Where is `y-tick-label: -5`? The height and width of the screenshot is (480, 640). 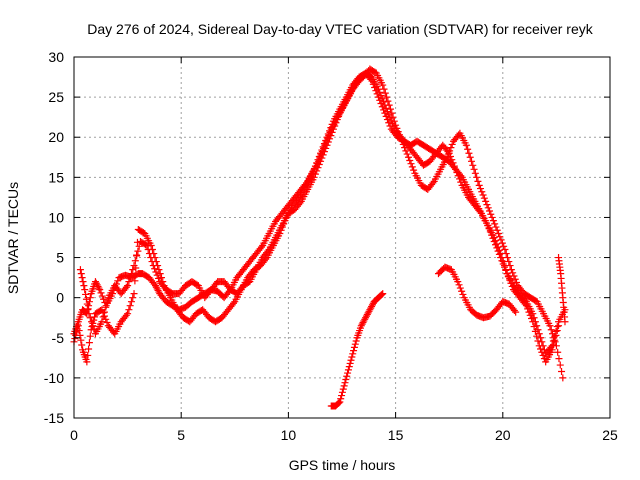 y-tick-label: -5 is located at coordinates (58, 338).